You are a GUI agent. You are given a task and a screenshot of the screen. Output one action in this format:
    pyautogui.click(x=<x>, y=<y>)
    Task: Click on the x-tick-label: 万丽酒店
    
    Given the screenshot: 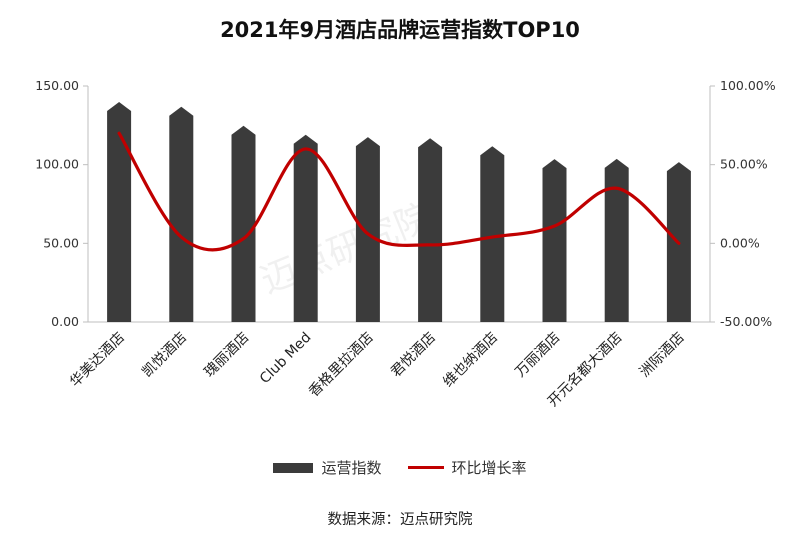 What is the action you would take?
    pyautogui.click(x=537, y=355)
    